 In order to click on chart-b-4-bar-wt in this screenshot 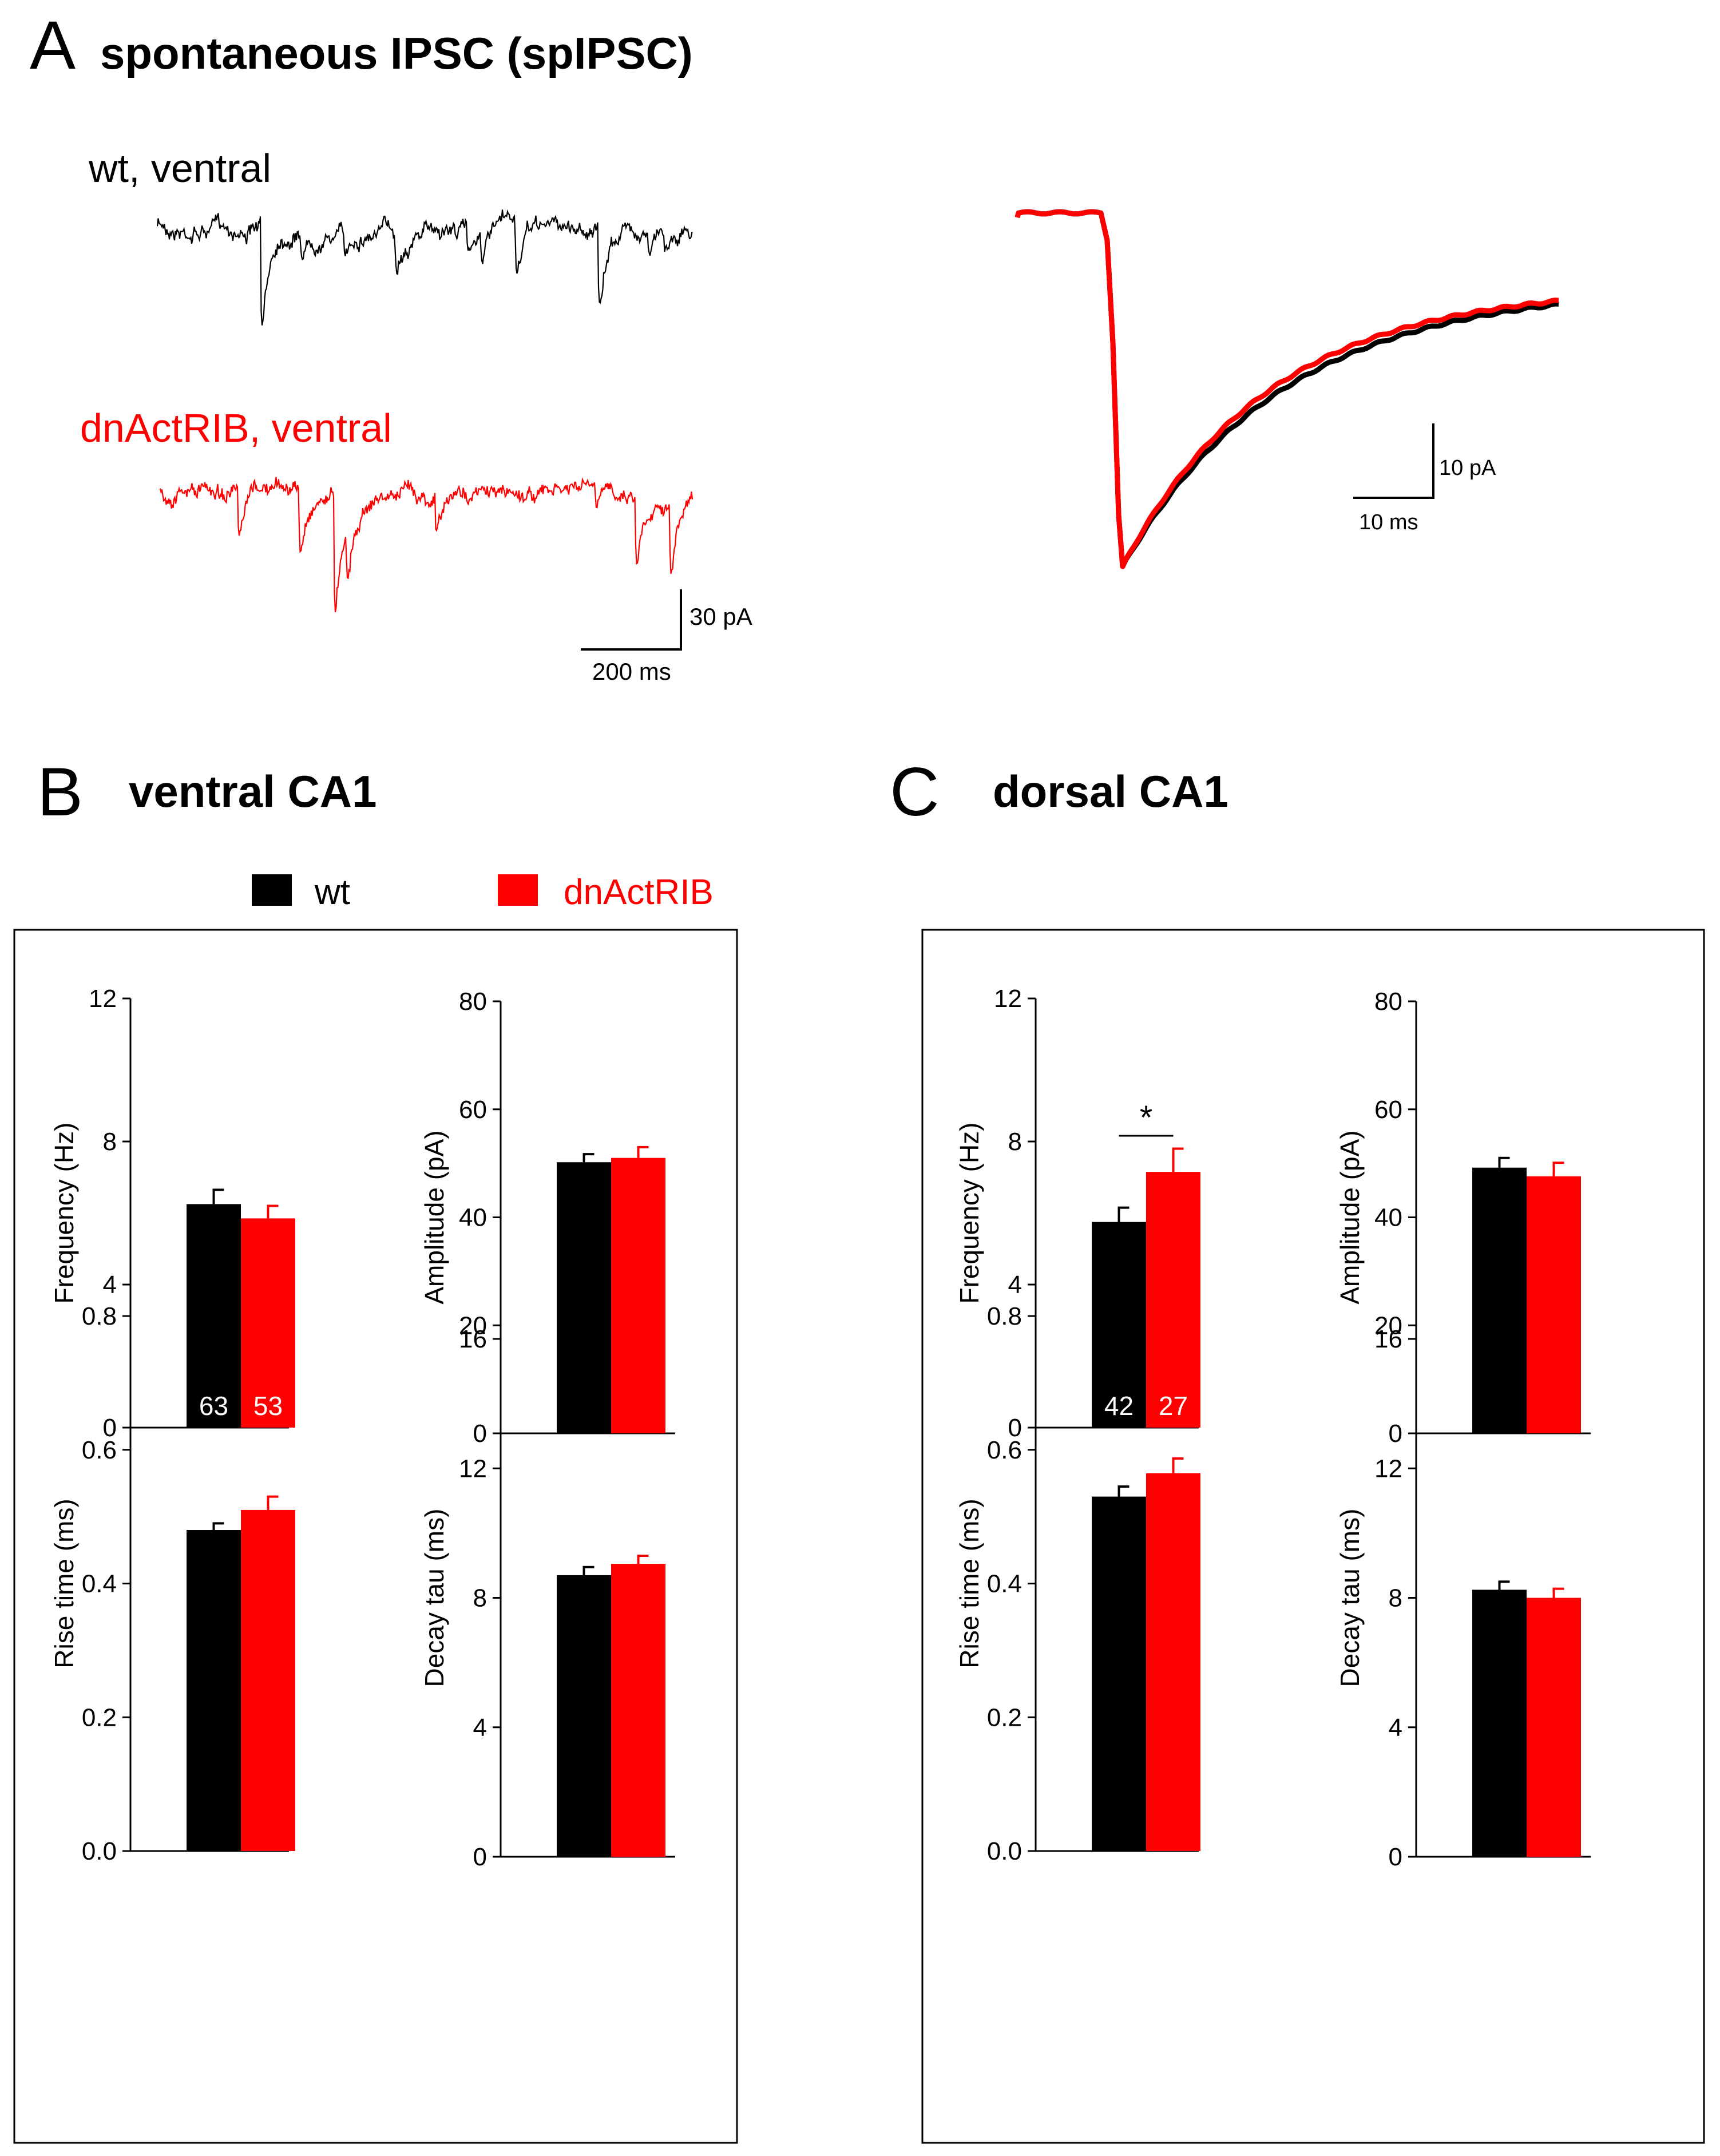, I will do `click(584, 1716)`.